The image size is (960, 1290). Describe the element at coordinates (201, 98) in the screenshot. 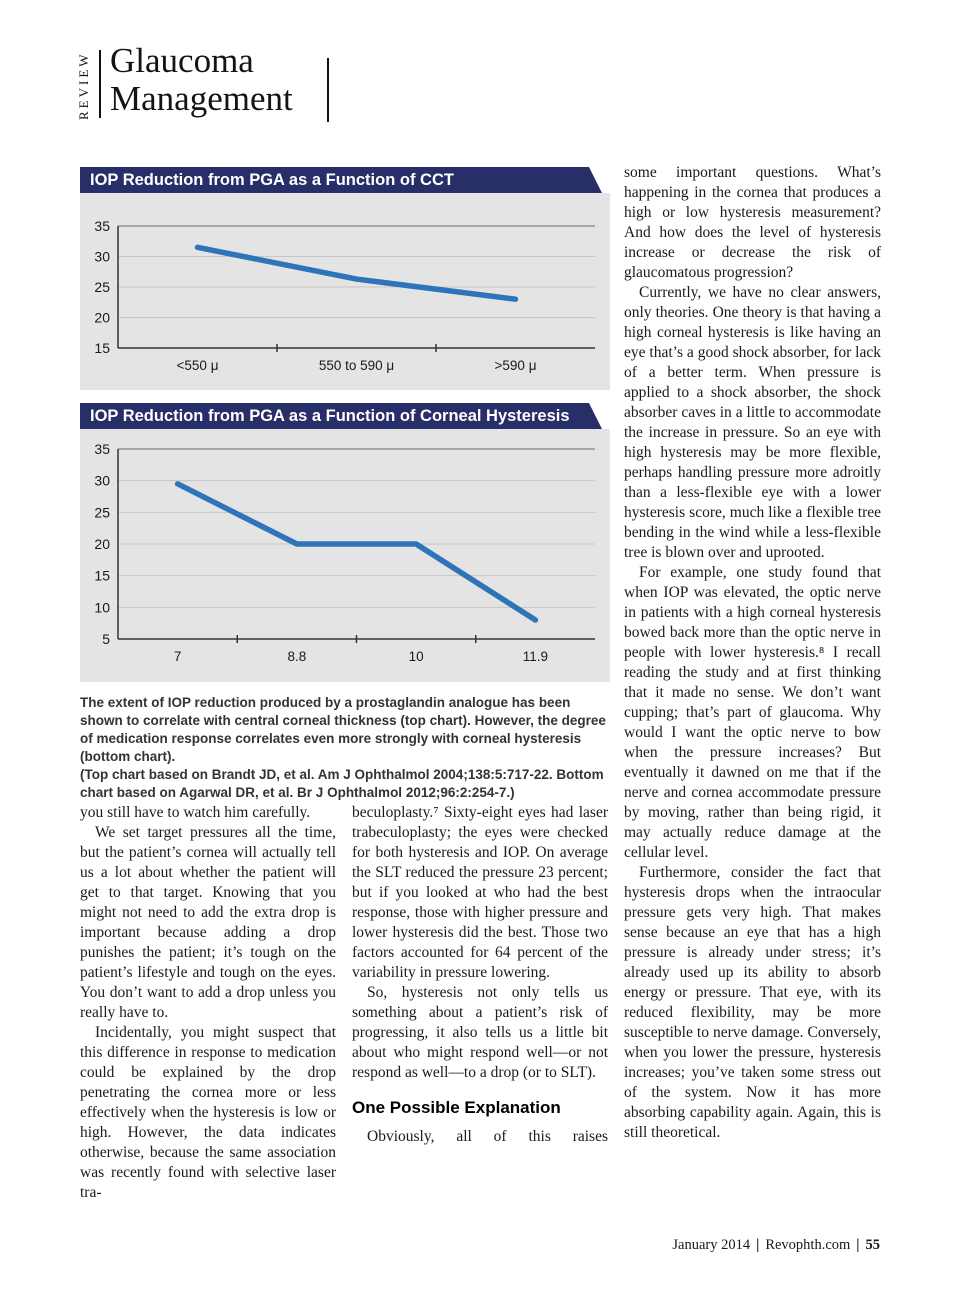

I see `page-title-line2: Management` at that location.